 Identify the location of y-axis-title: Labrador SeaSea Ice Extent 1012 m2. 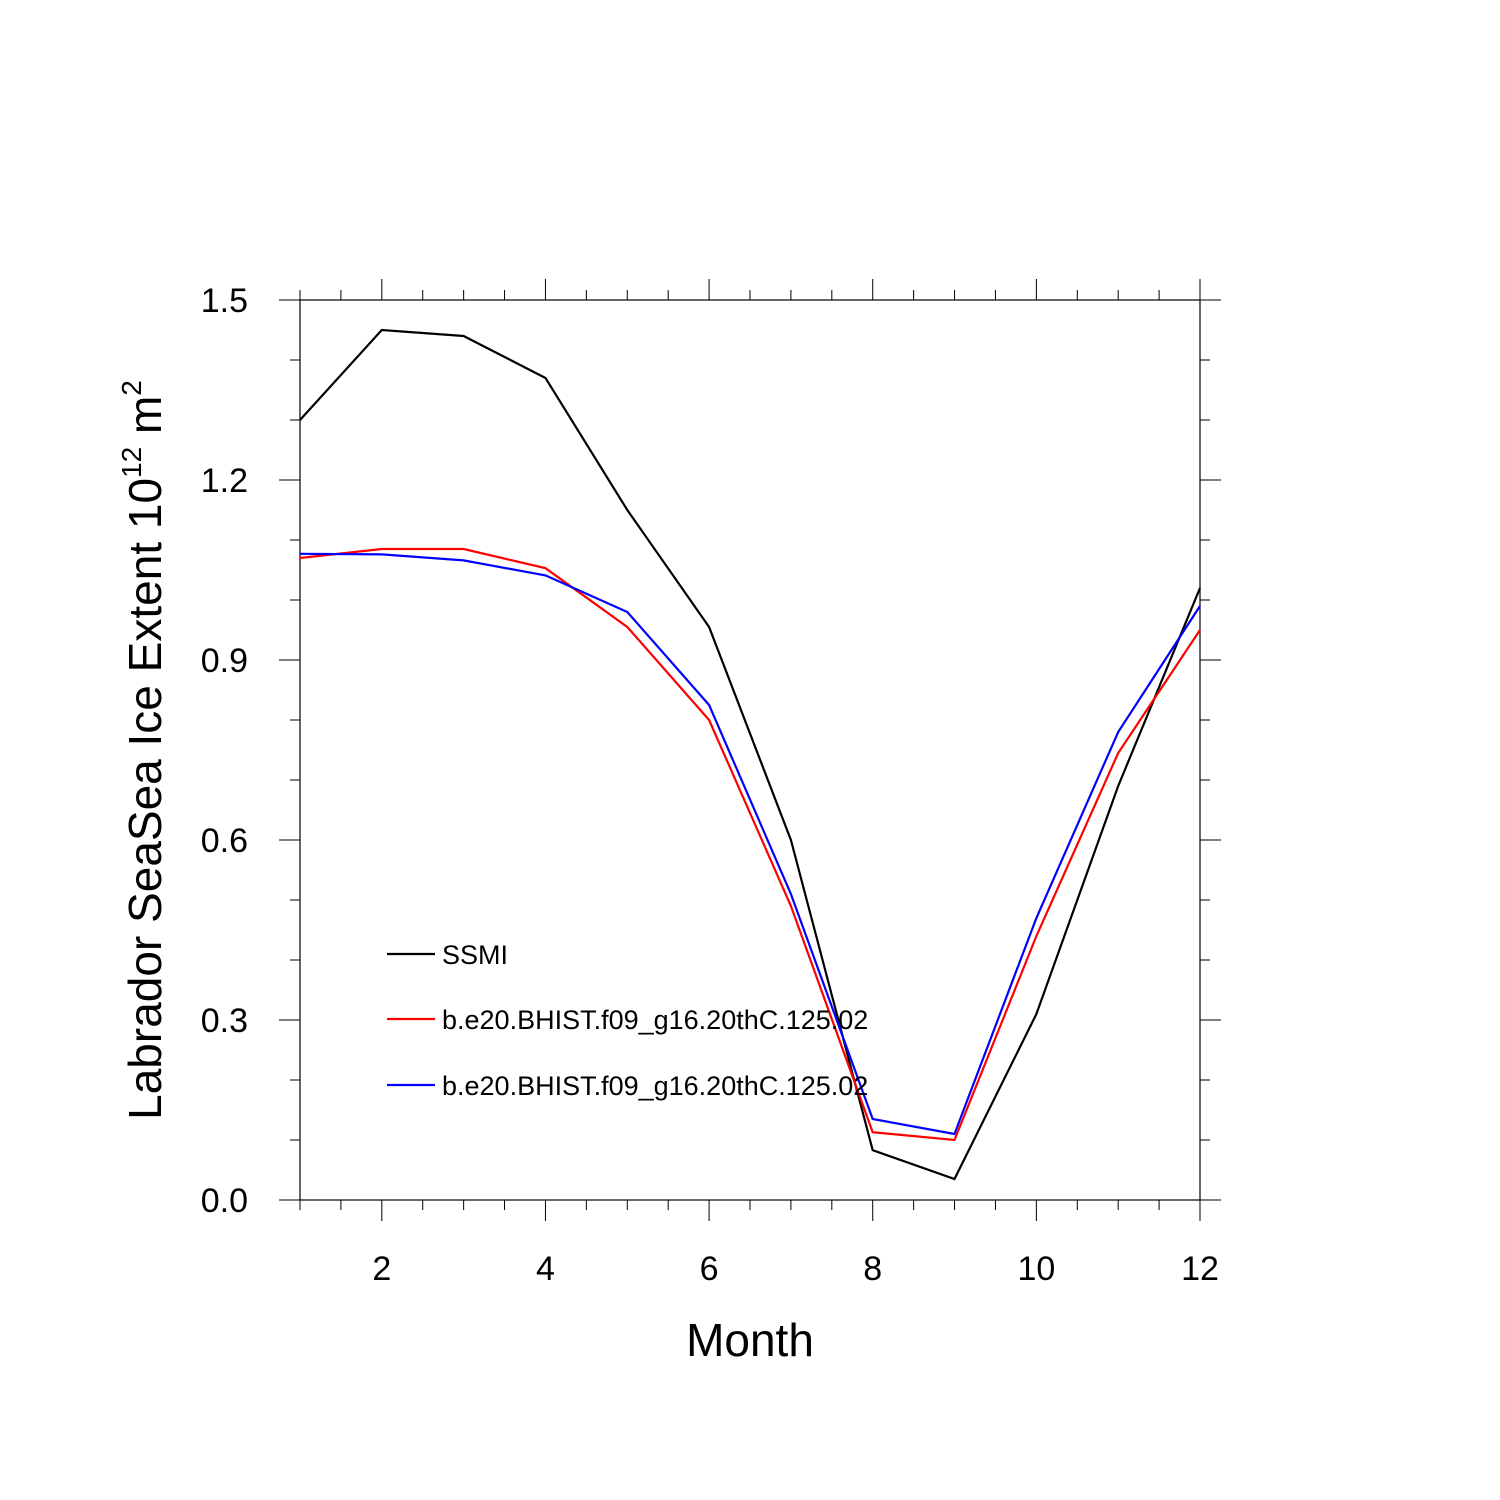
(143, 750).